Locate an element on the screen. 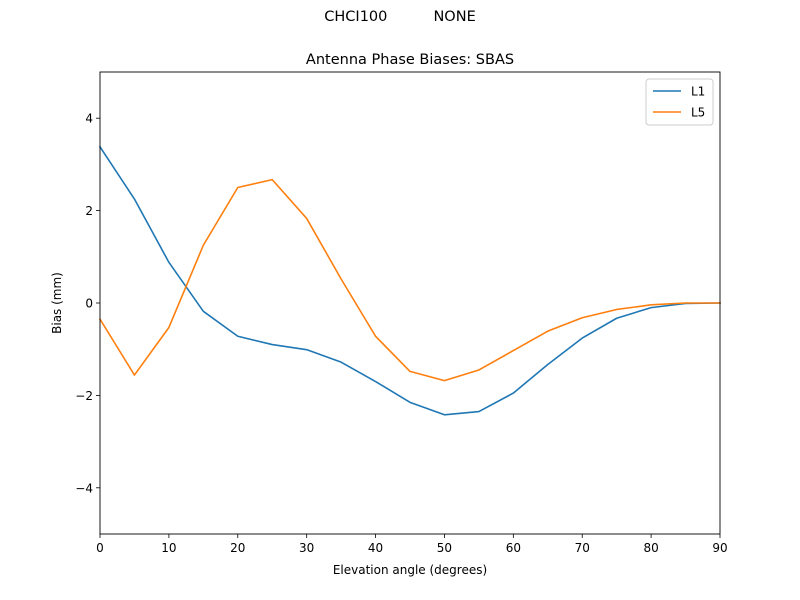  x-tick-label: 80 is located at coordinates (650, 548).